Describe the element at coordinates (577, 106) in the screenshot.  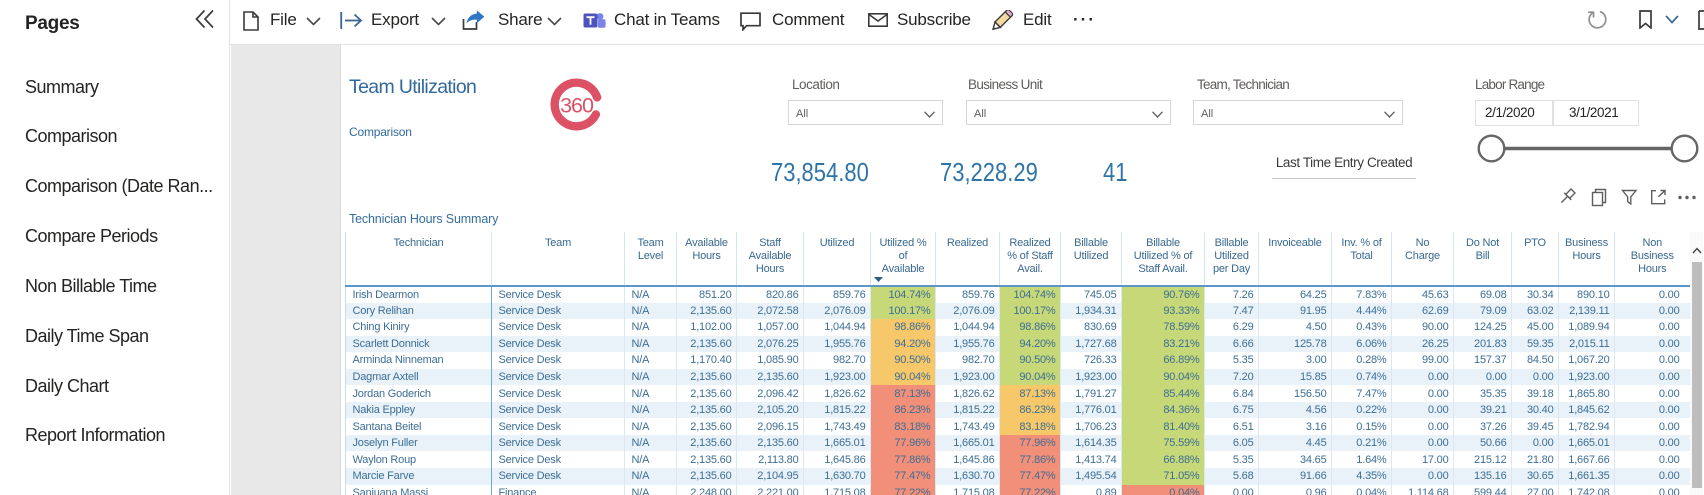
I see `svg-text: 360` at that location.